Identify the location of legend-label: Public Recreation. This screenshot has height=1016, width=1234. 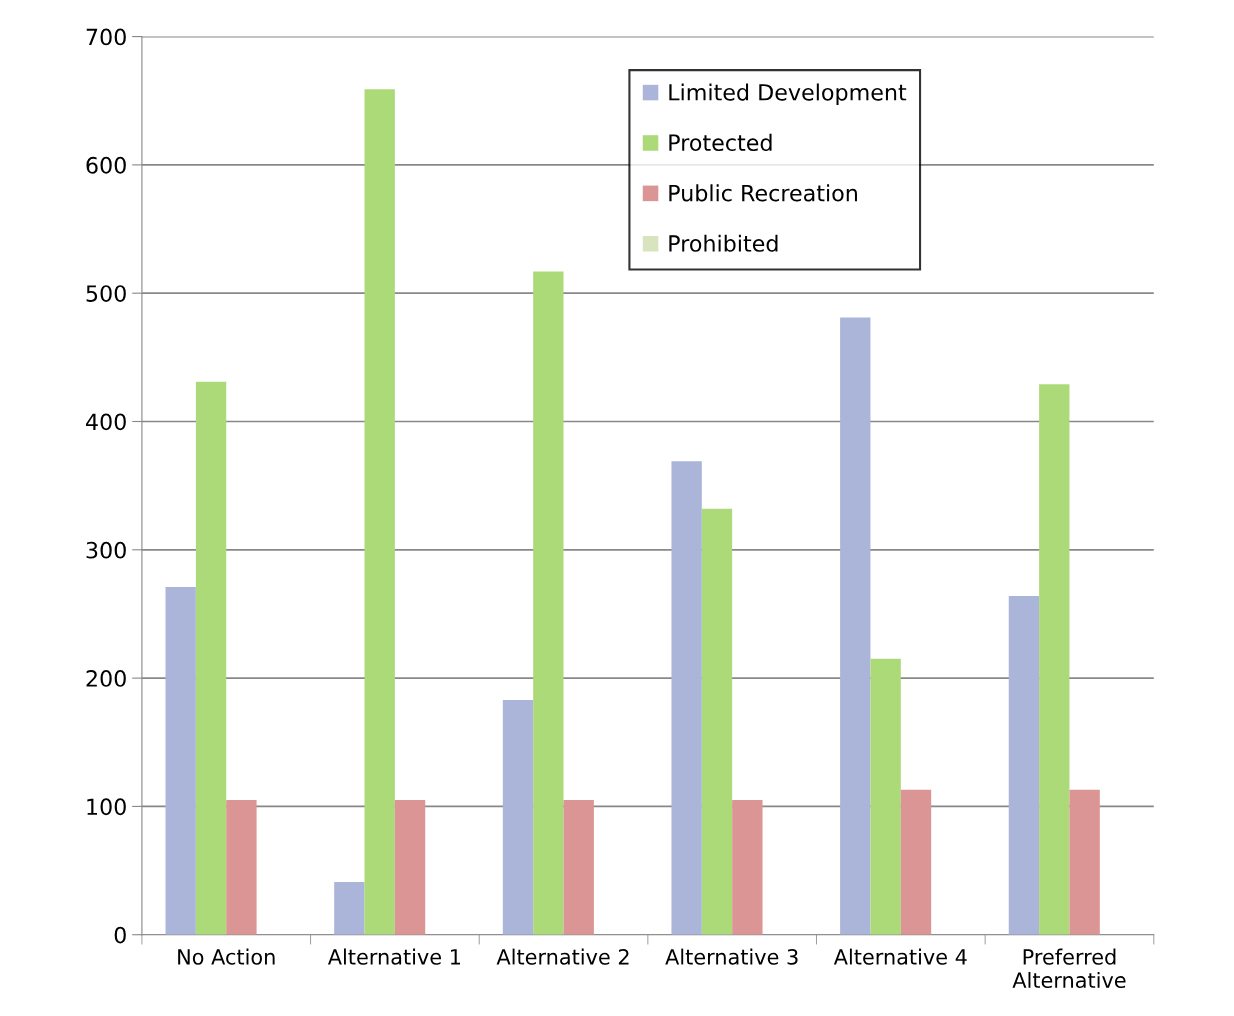
(763, 193).